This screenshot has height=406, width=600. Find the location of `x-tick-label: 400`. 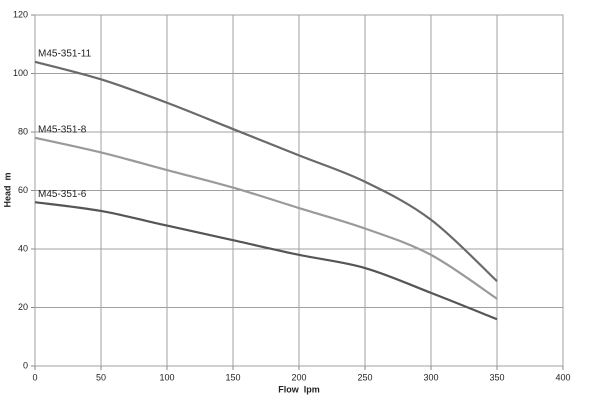

x-tick-label: 400 is located at coordinates (562, 377).